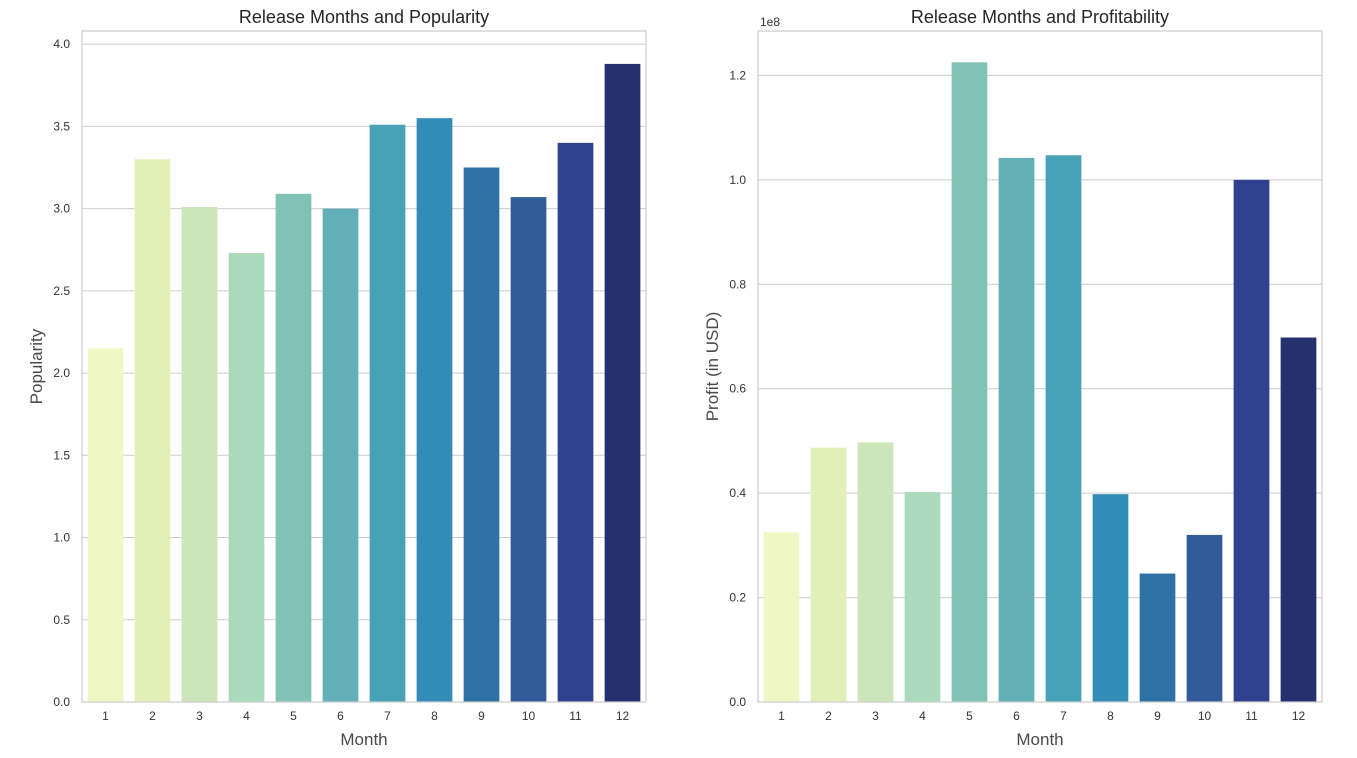 The image size is (1357, 758). I want to click on y-tick-label: 0.2, so click(737, 598).